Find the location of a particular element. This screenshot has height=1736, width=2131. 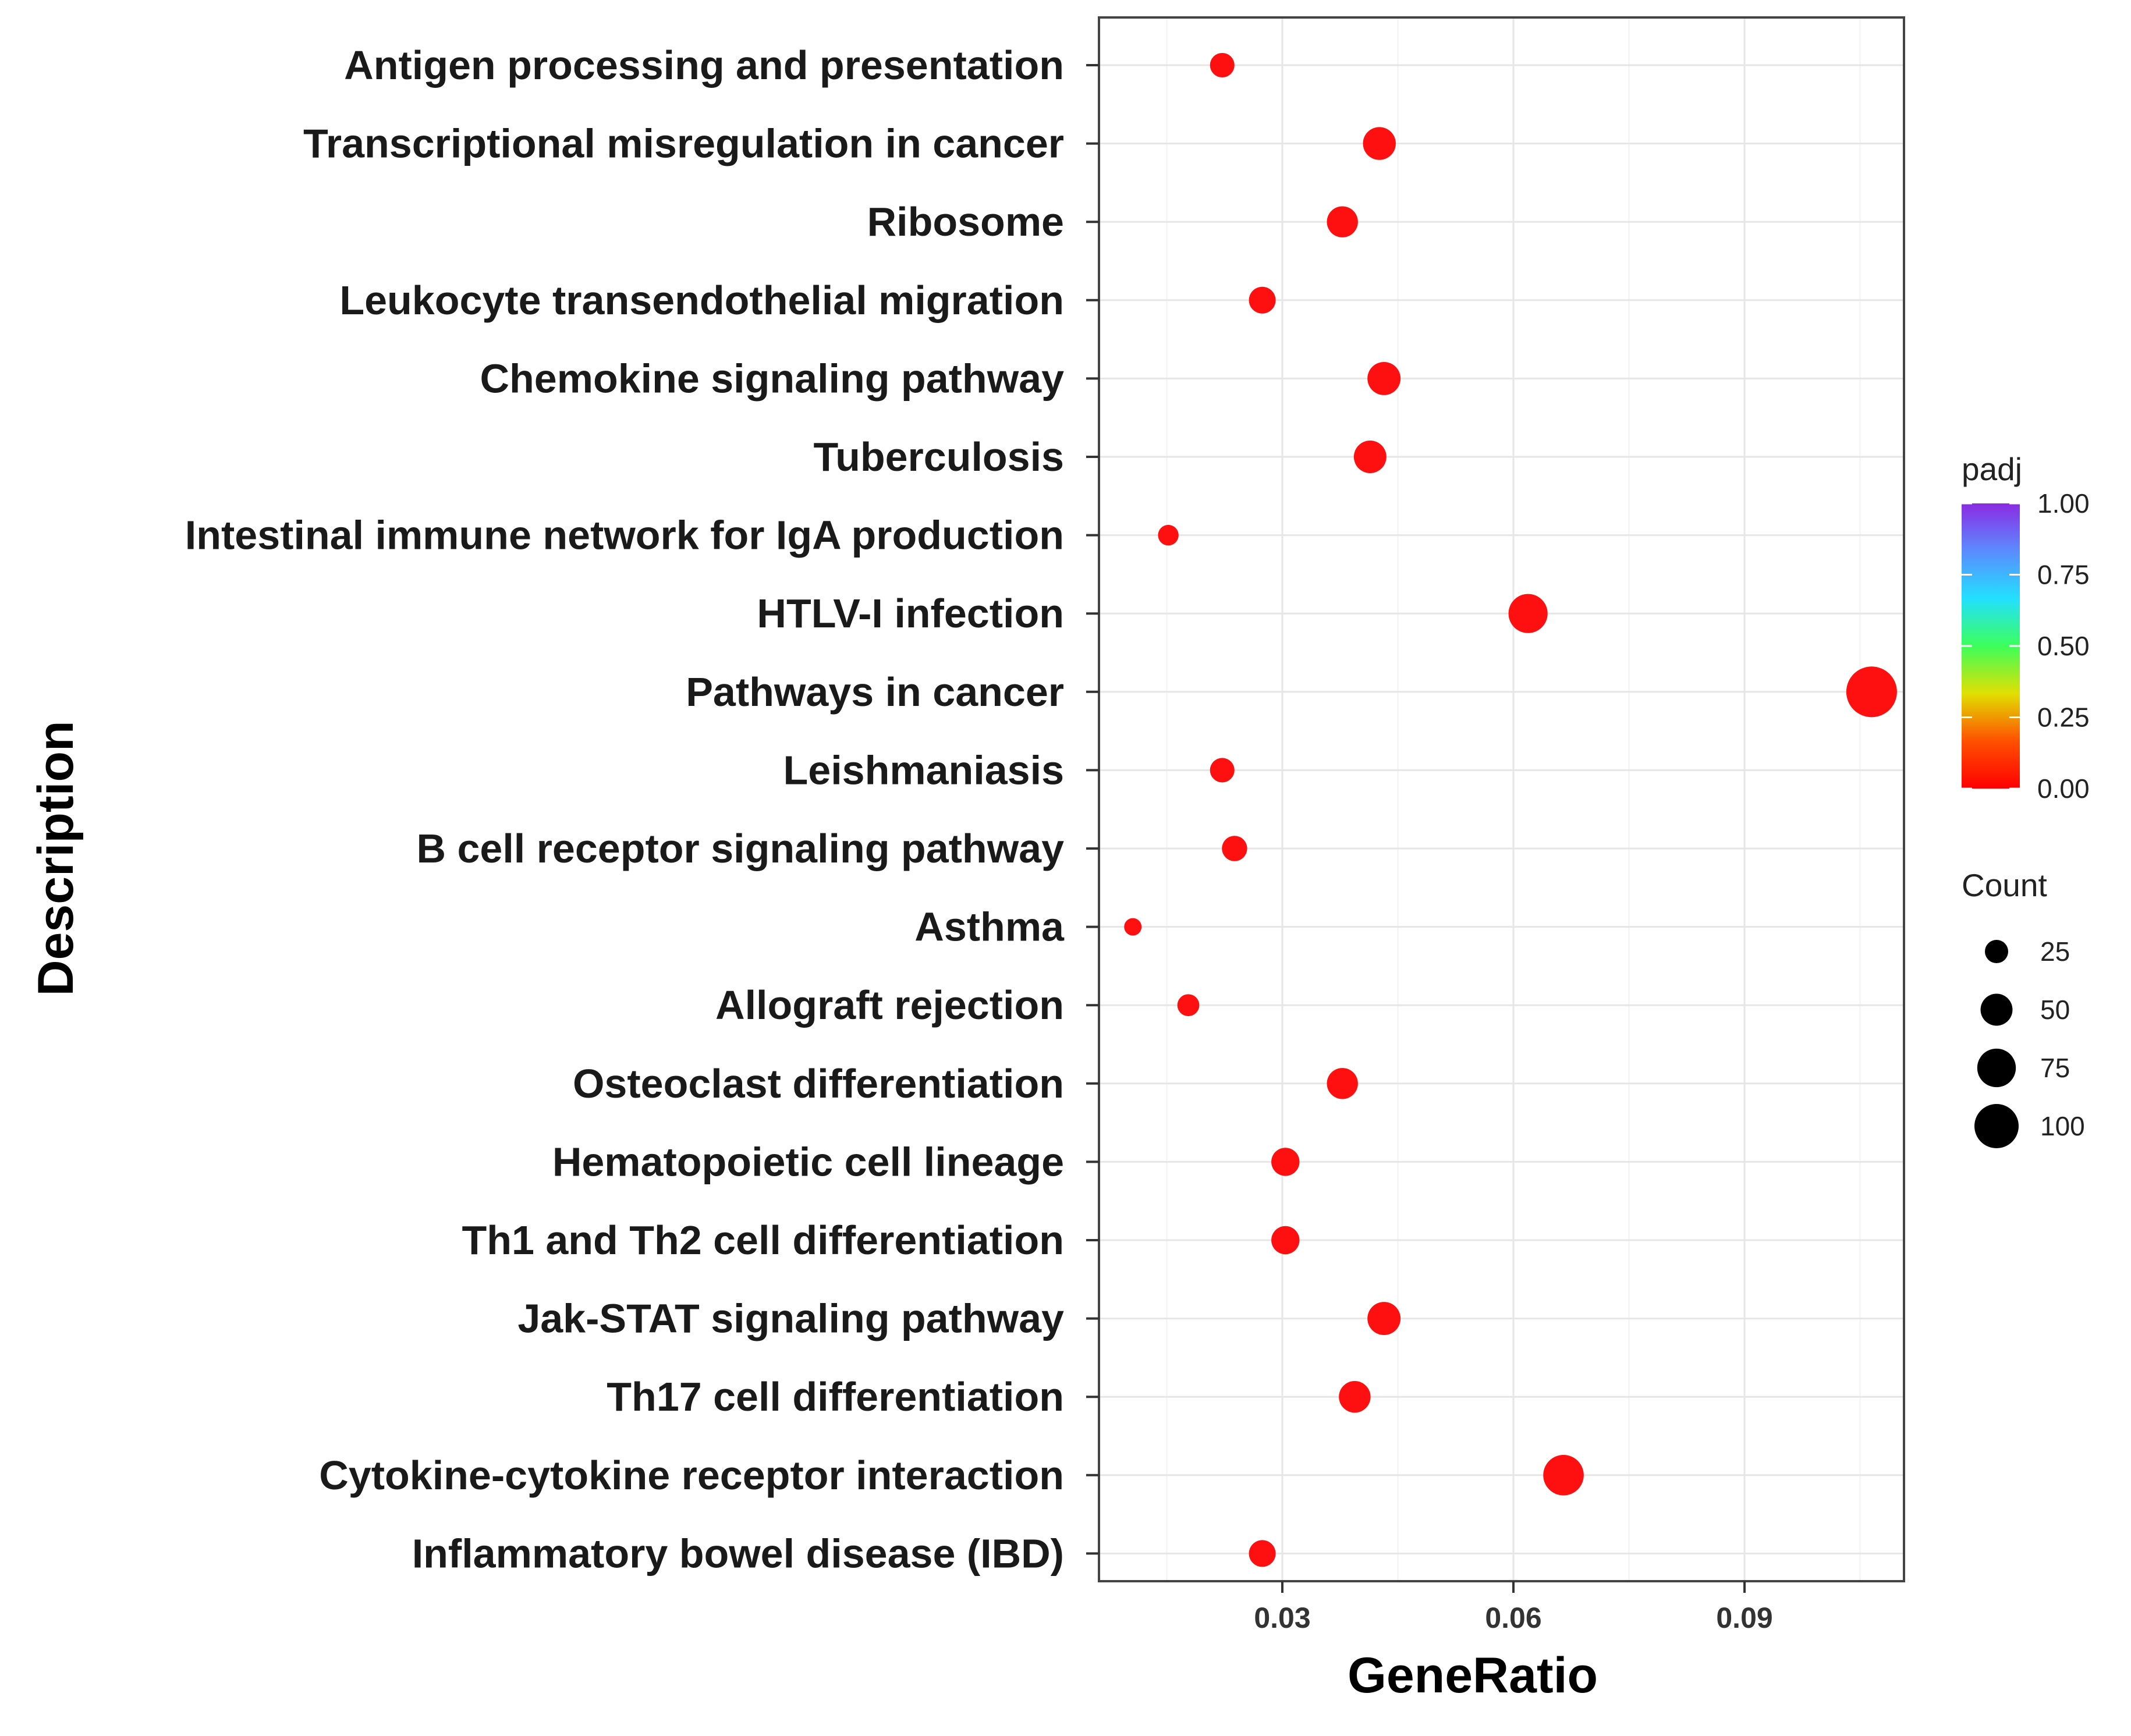

category-label: Inflammatory bowel disease (IBD) is located at coordinates (738, 1554).